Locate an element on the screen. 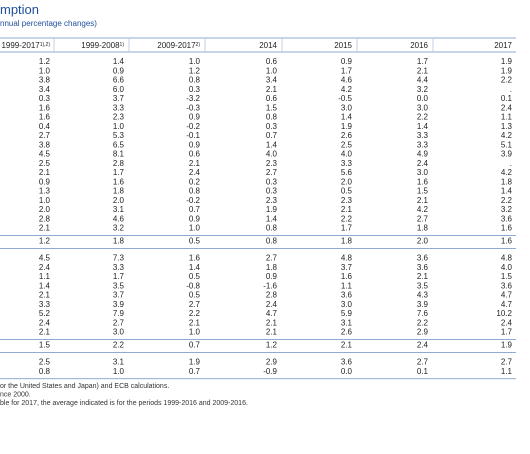 The height and width of the screenshot is (454, 530). cell: 0.7 is located at coordinates (195, 371).